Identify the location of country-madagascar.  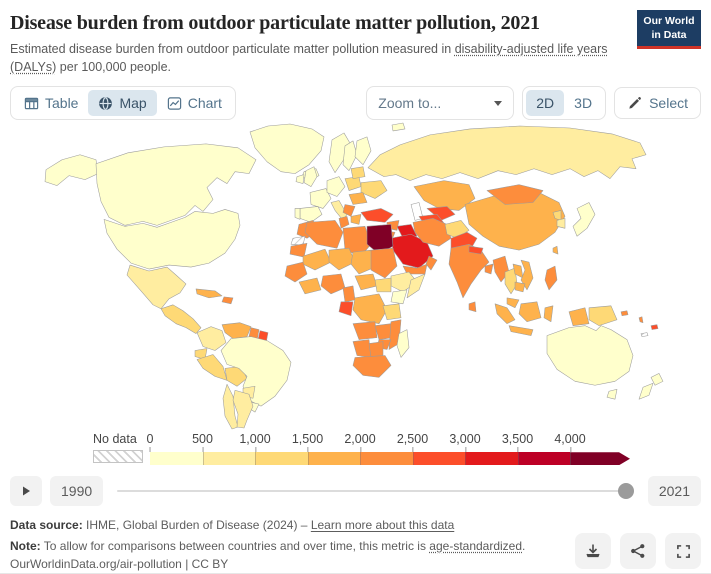
(403, 343).